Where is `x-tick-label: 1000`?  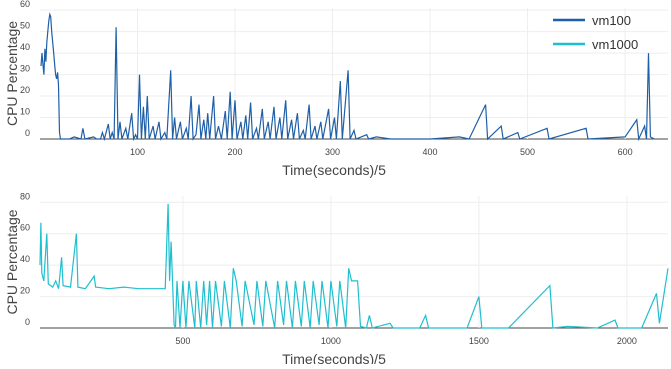
x-tick-label: 1000 is located at coordinates (331, 341).